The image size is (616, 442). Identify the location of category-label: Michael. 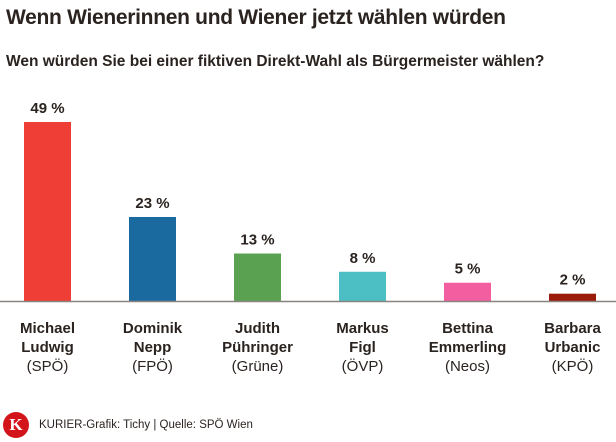
(47, 328).